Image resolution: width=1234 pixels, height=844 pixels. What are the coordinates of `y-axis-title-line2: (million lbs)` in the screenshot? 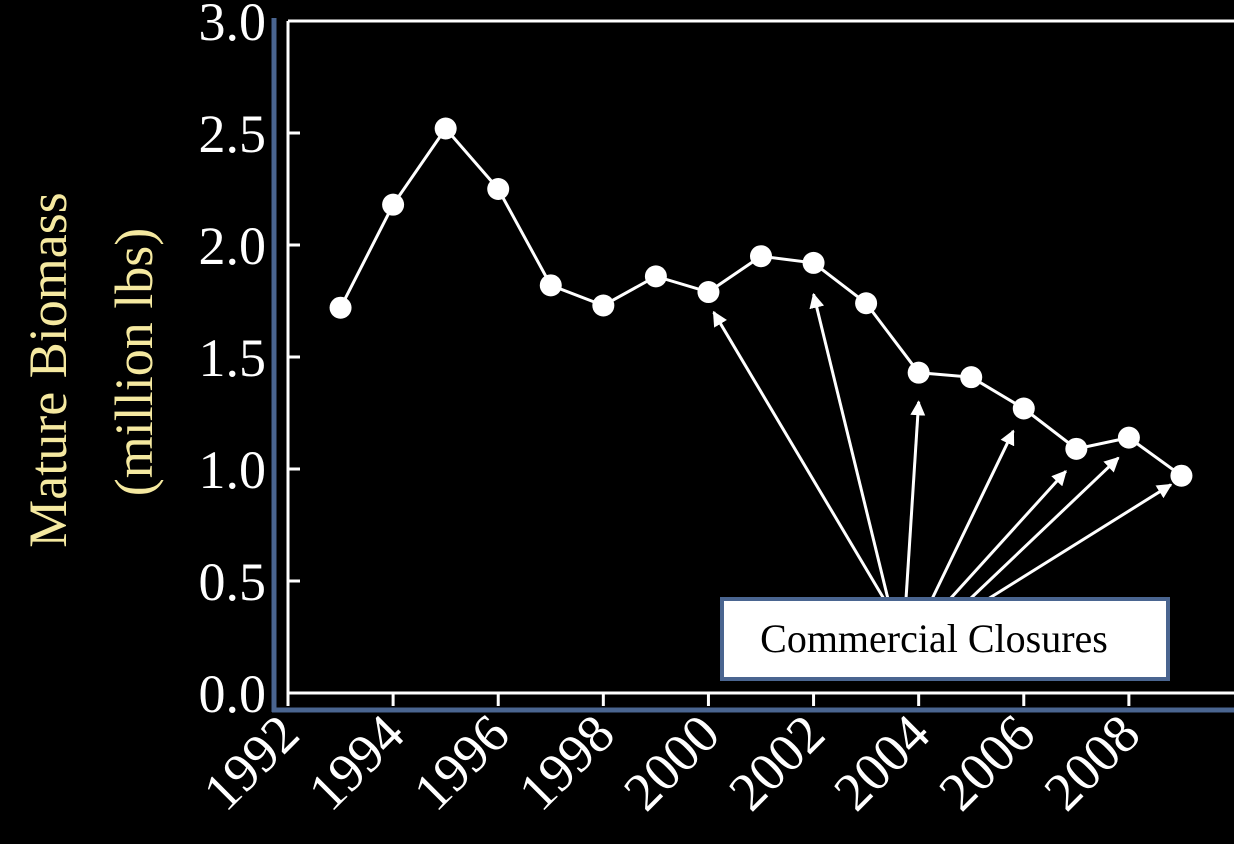 It's located at (134, 362).